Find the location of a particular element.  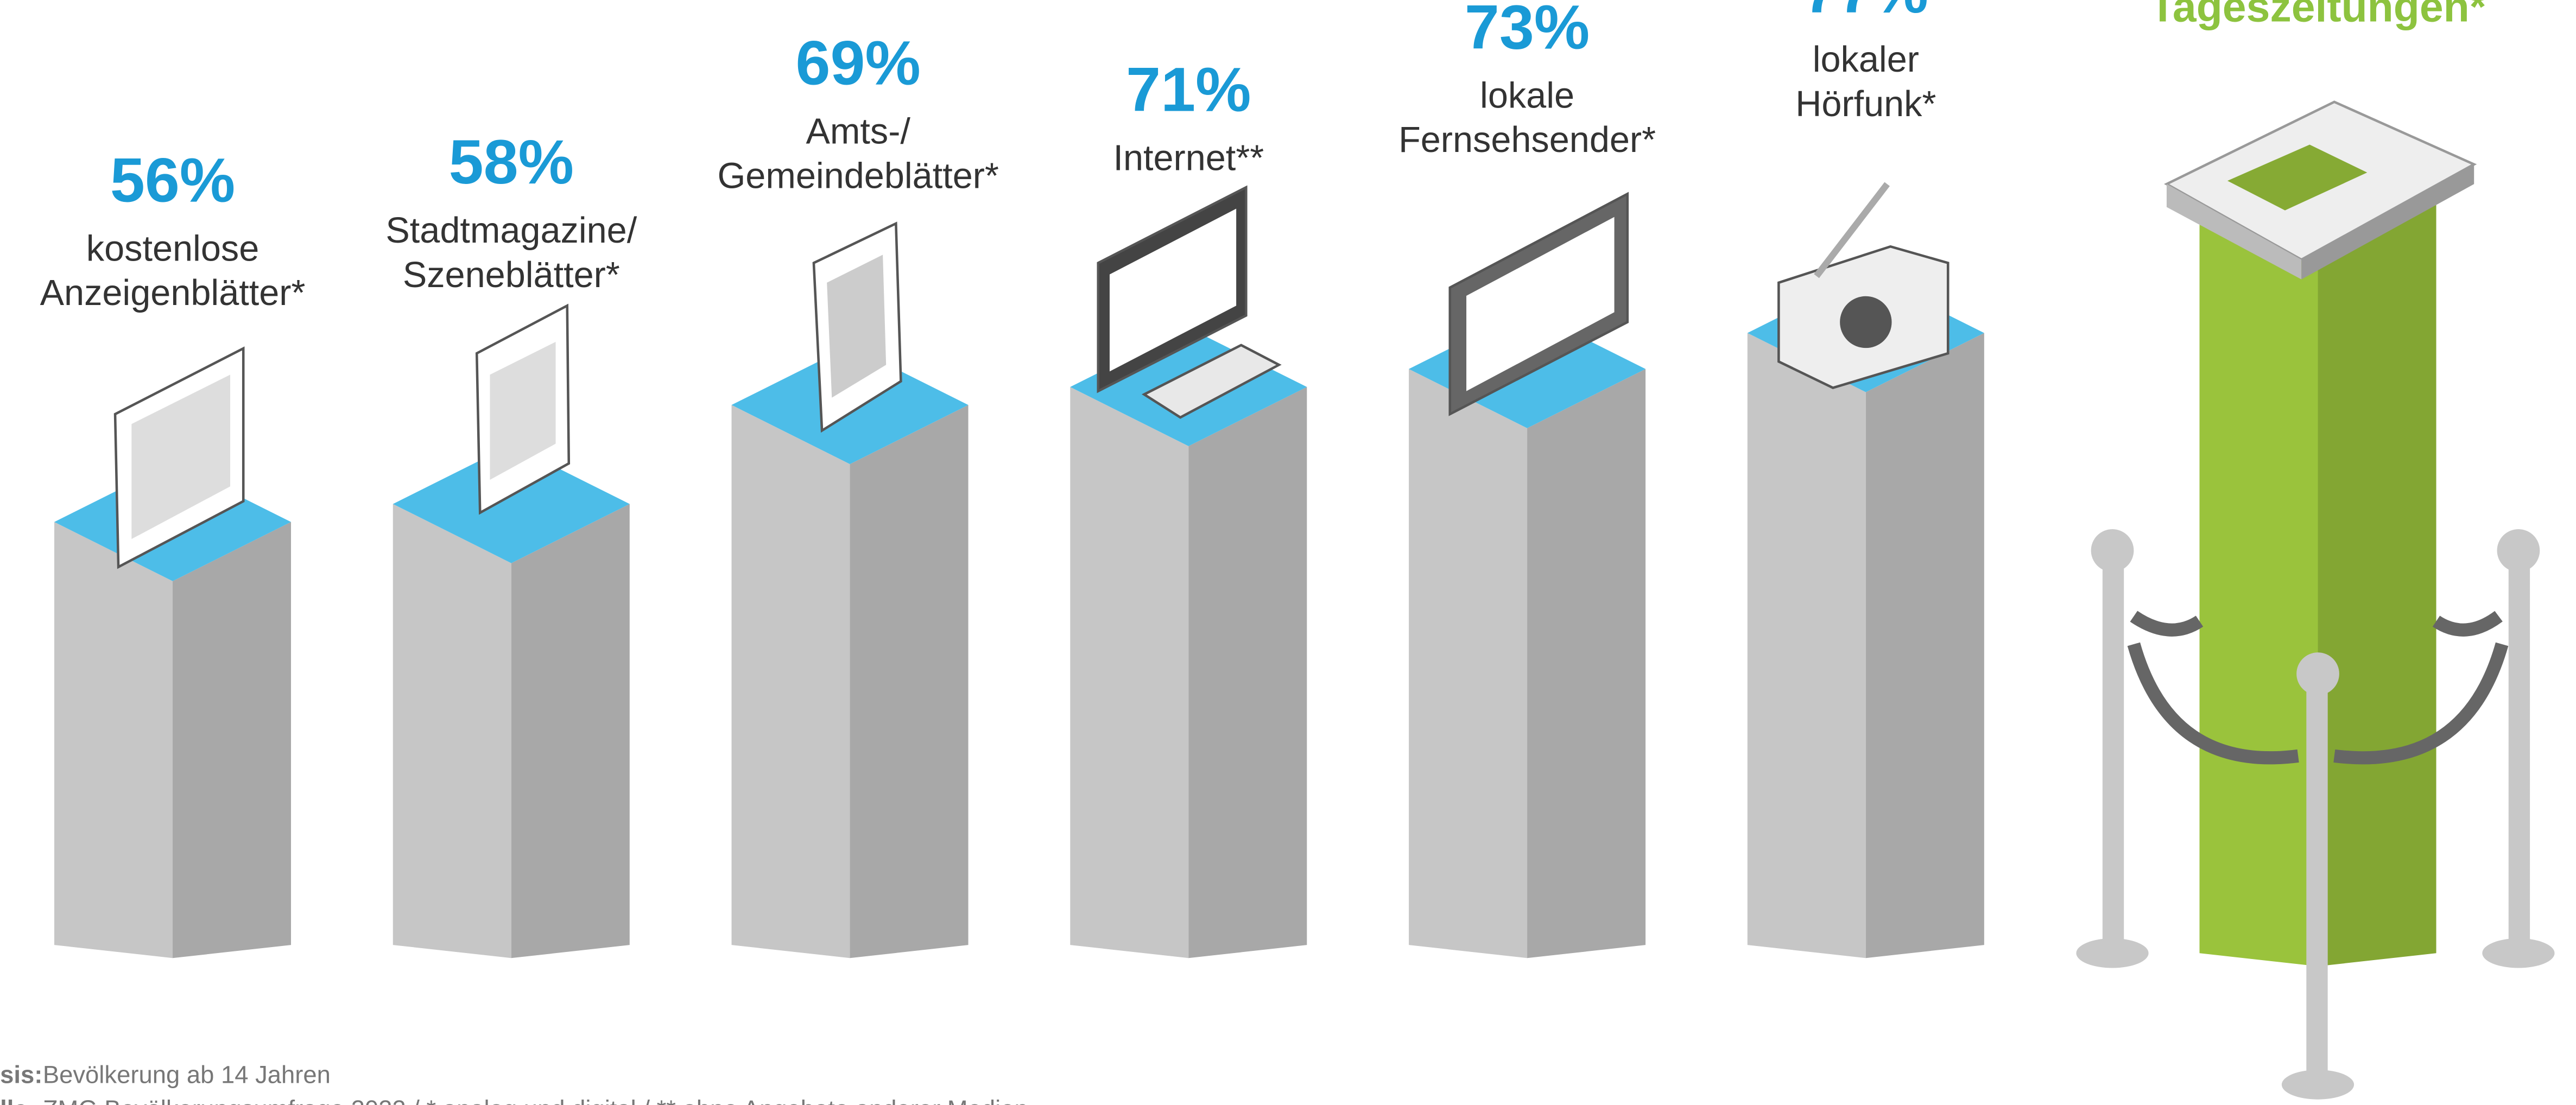

icon-tv-screen is located at coordinates (1540, 304).